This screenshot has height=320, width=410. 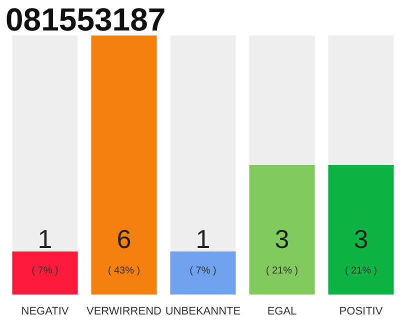 What do you see at coordinates (203, 312) in the screenshot?
I see `x-tick-label: UNBEKANNTE` at bounding box center [203, 312].